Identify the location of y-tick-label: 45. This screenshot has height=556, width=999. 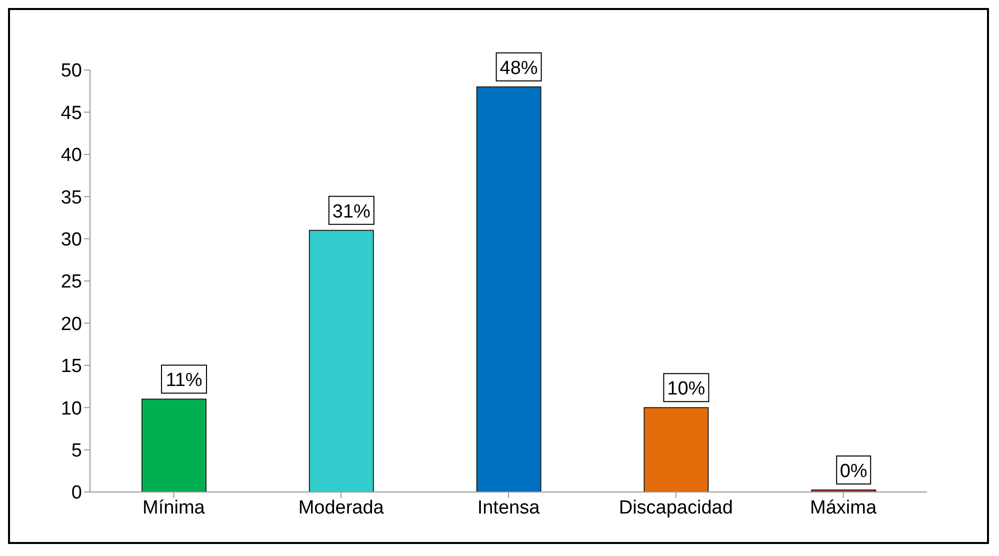
(71, 113).